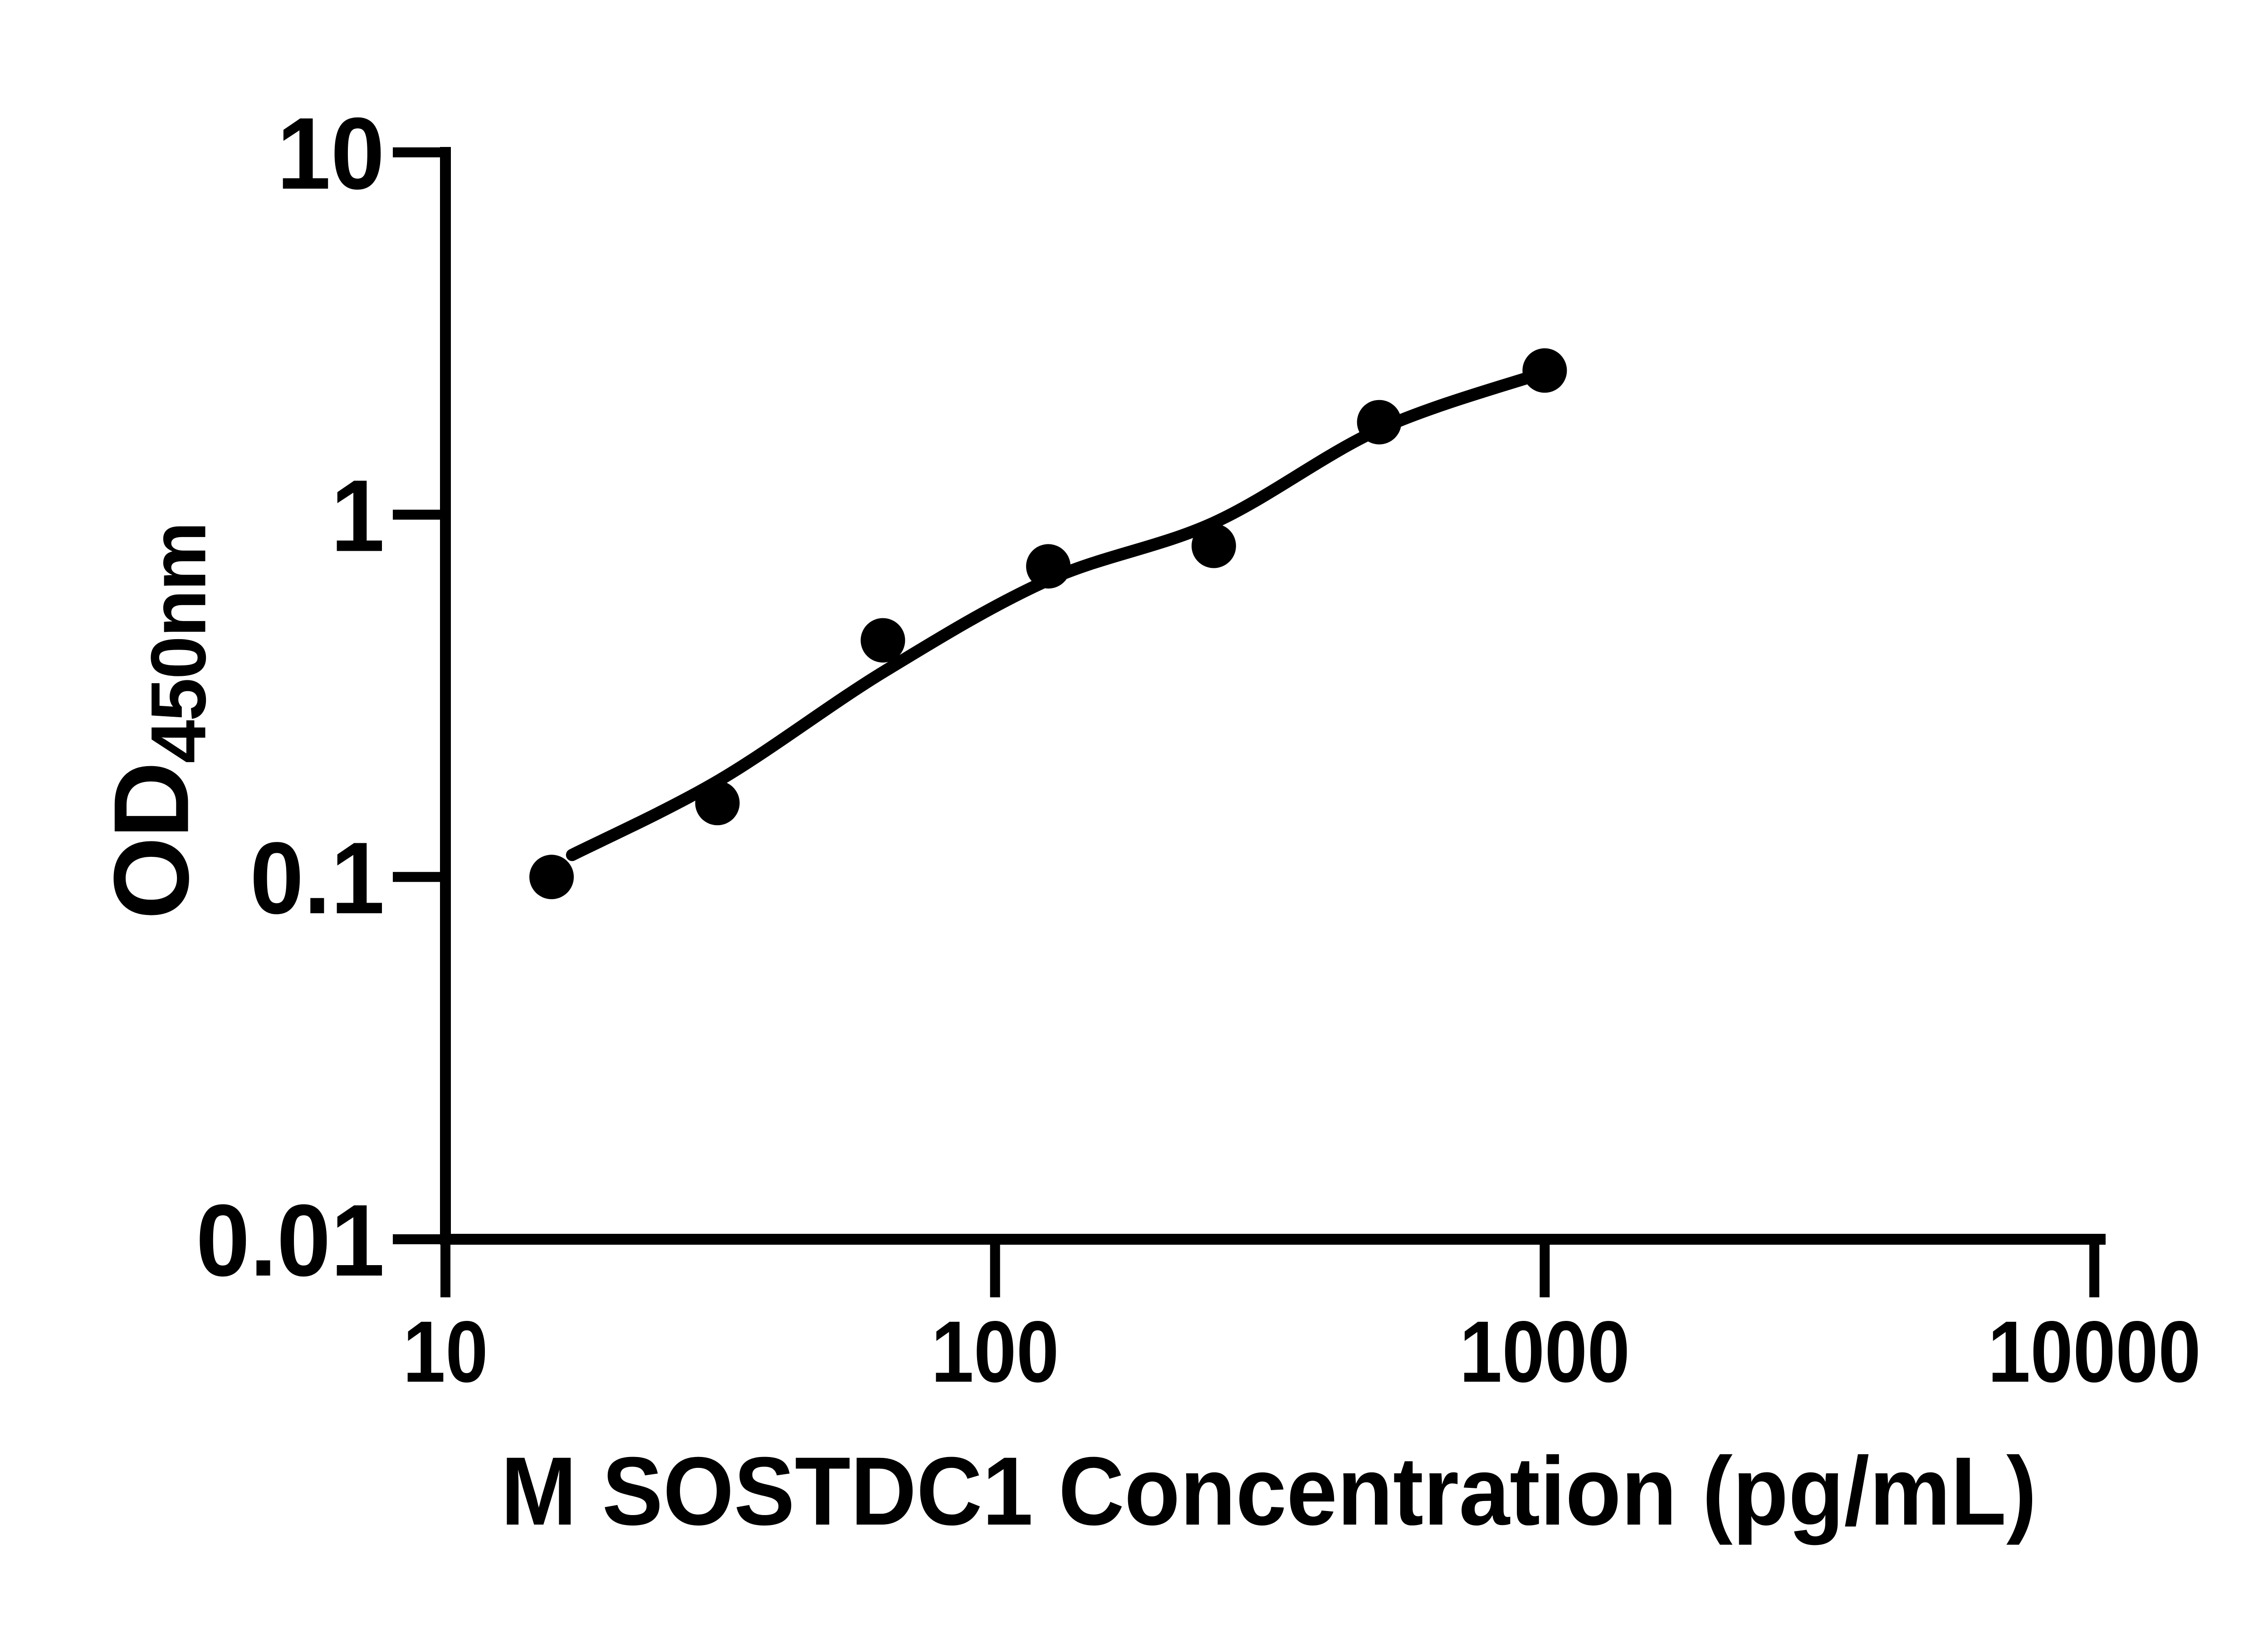 The width and height of the screenshot is (2268, 1633). I want to click on x-tick-label: 10000, so click(2094, 1351).